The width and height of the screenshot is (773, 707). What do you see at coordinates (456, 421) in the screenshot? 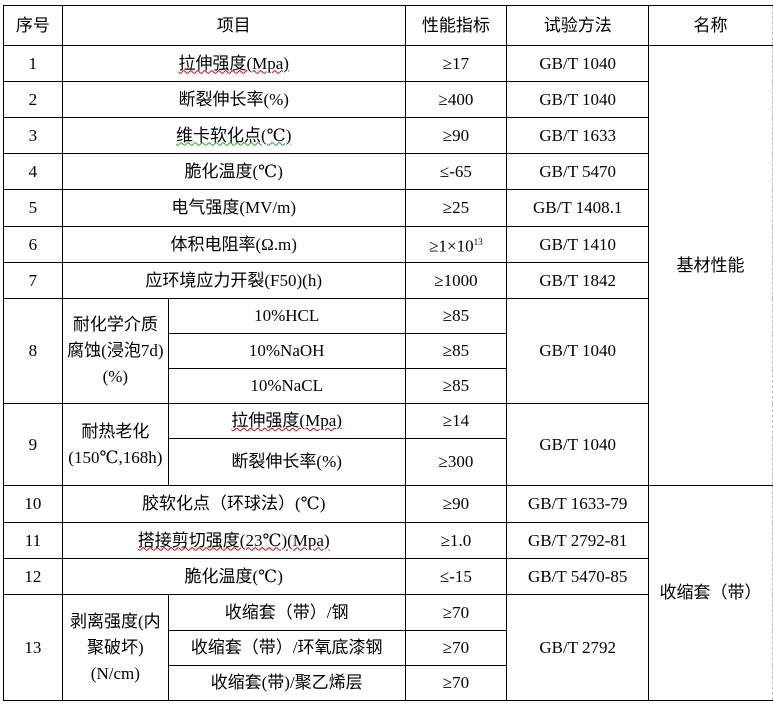
I see `sub-spec: ≥14` at bounding box center [456, 421].